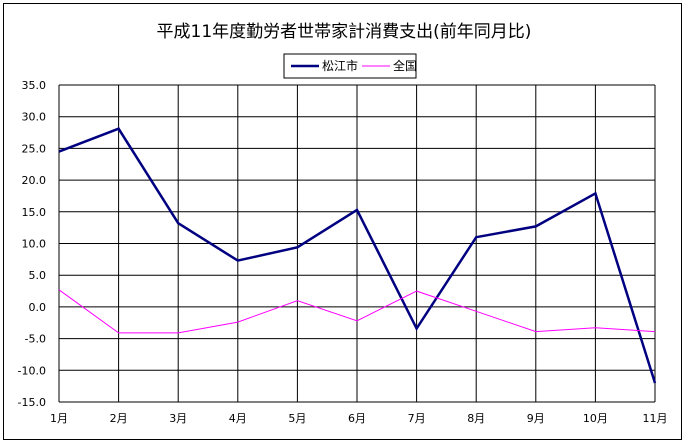 The image size is (688, 446). What do you see at coordinates (34, 212) in the screenshot?
I see `y-tick-label: 15.0` at bounding box center [34, 212].